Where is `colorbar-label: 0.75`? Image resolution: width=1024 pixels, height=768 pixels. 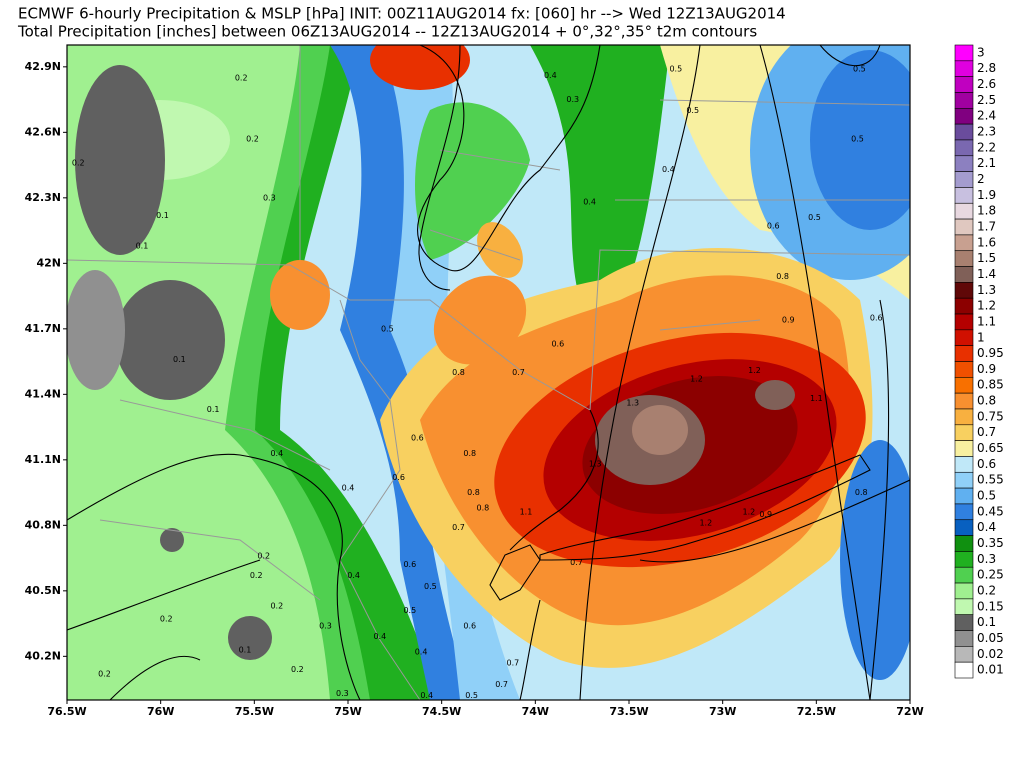
colorbar-label: 0.75 is located at coordinates (990, 416).